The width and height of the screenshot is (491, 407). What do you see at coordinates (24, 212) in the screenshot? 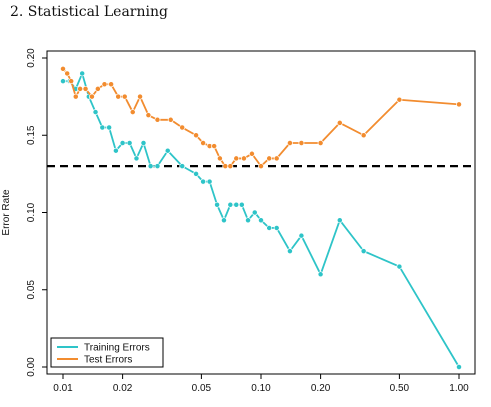
I see `y-axis: 0.00 0.05 0.10 0.15 0.20 Error Rate` at bounding box center [24, 212].